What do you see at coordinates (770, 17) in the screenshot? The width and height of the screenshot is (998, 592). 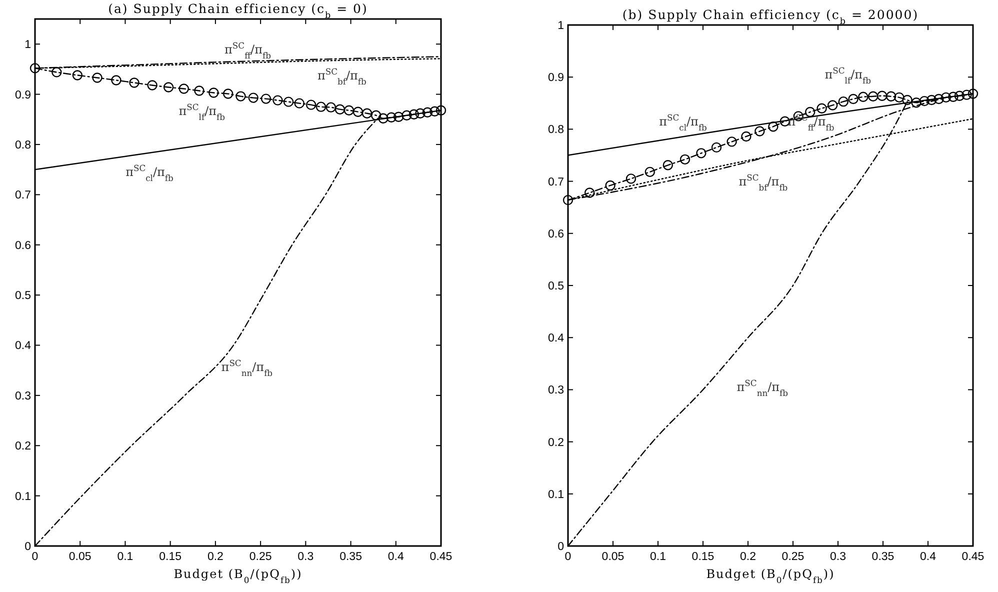 I see `chart-title: (b) Supply Chain efficiency (c$_{b}$ = 20000)` at bounding box center [770, 17].